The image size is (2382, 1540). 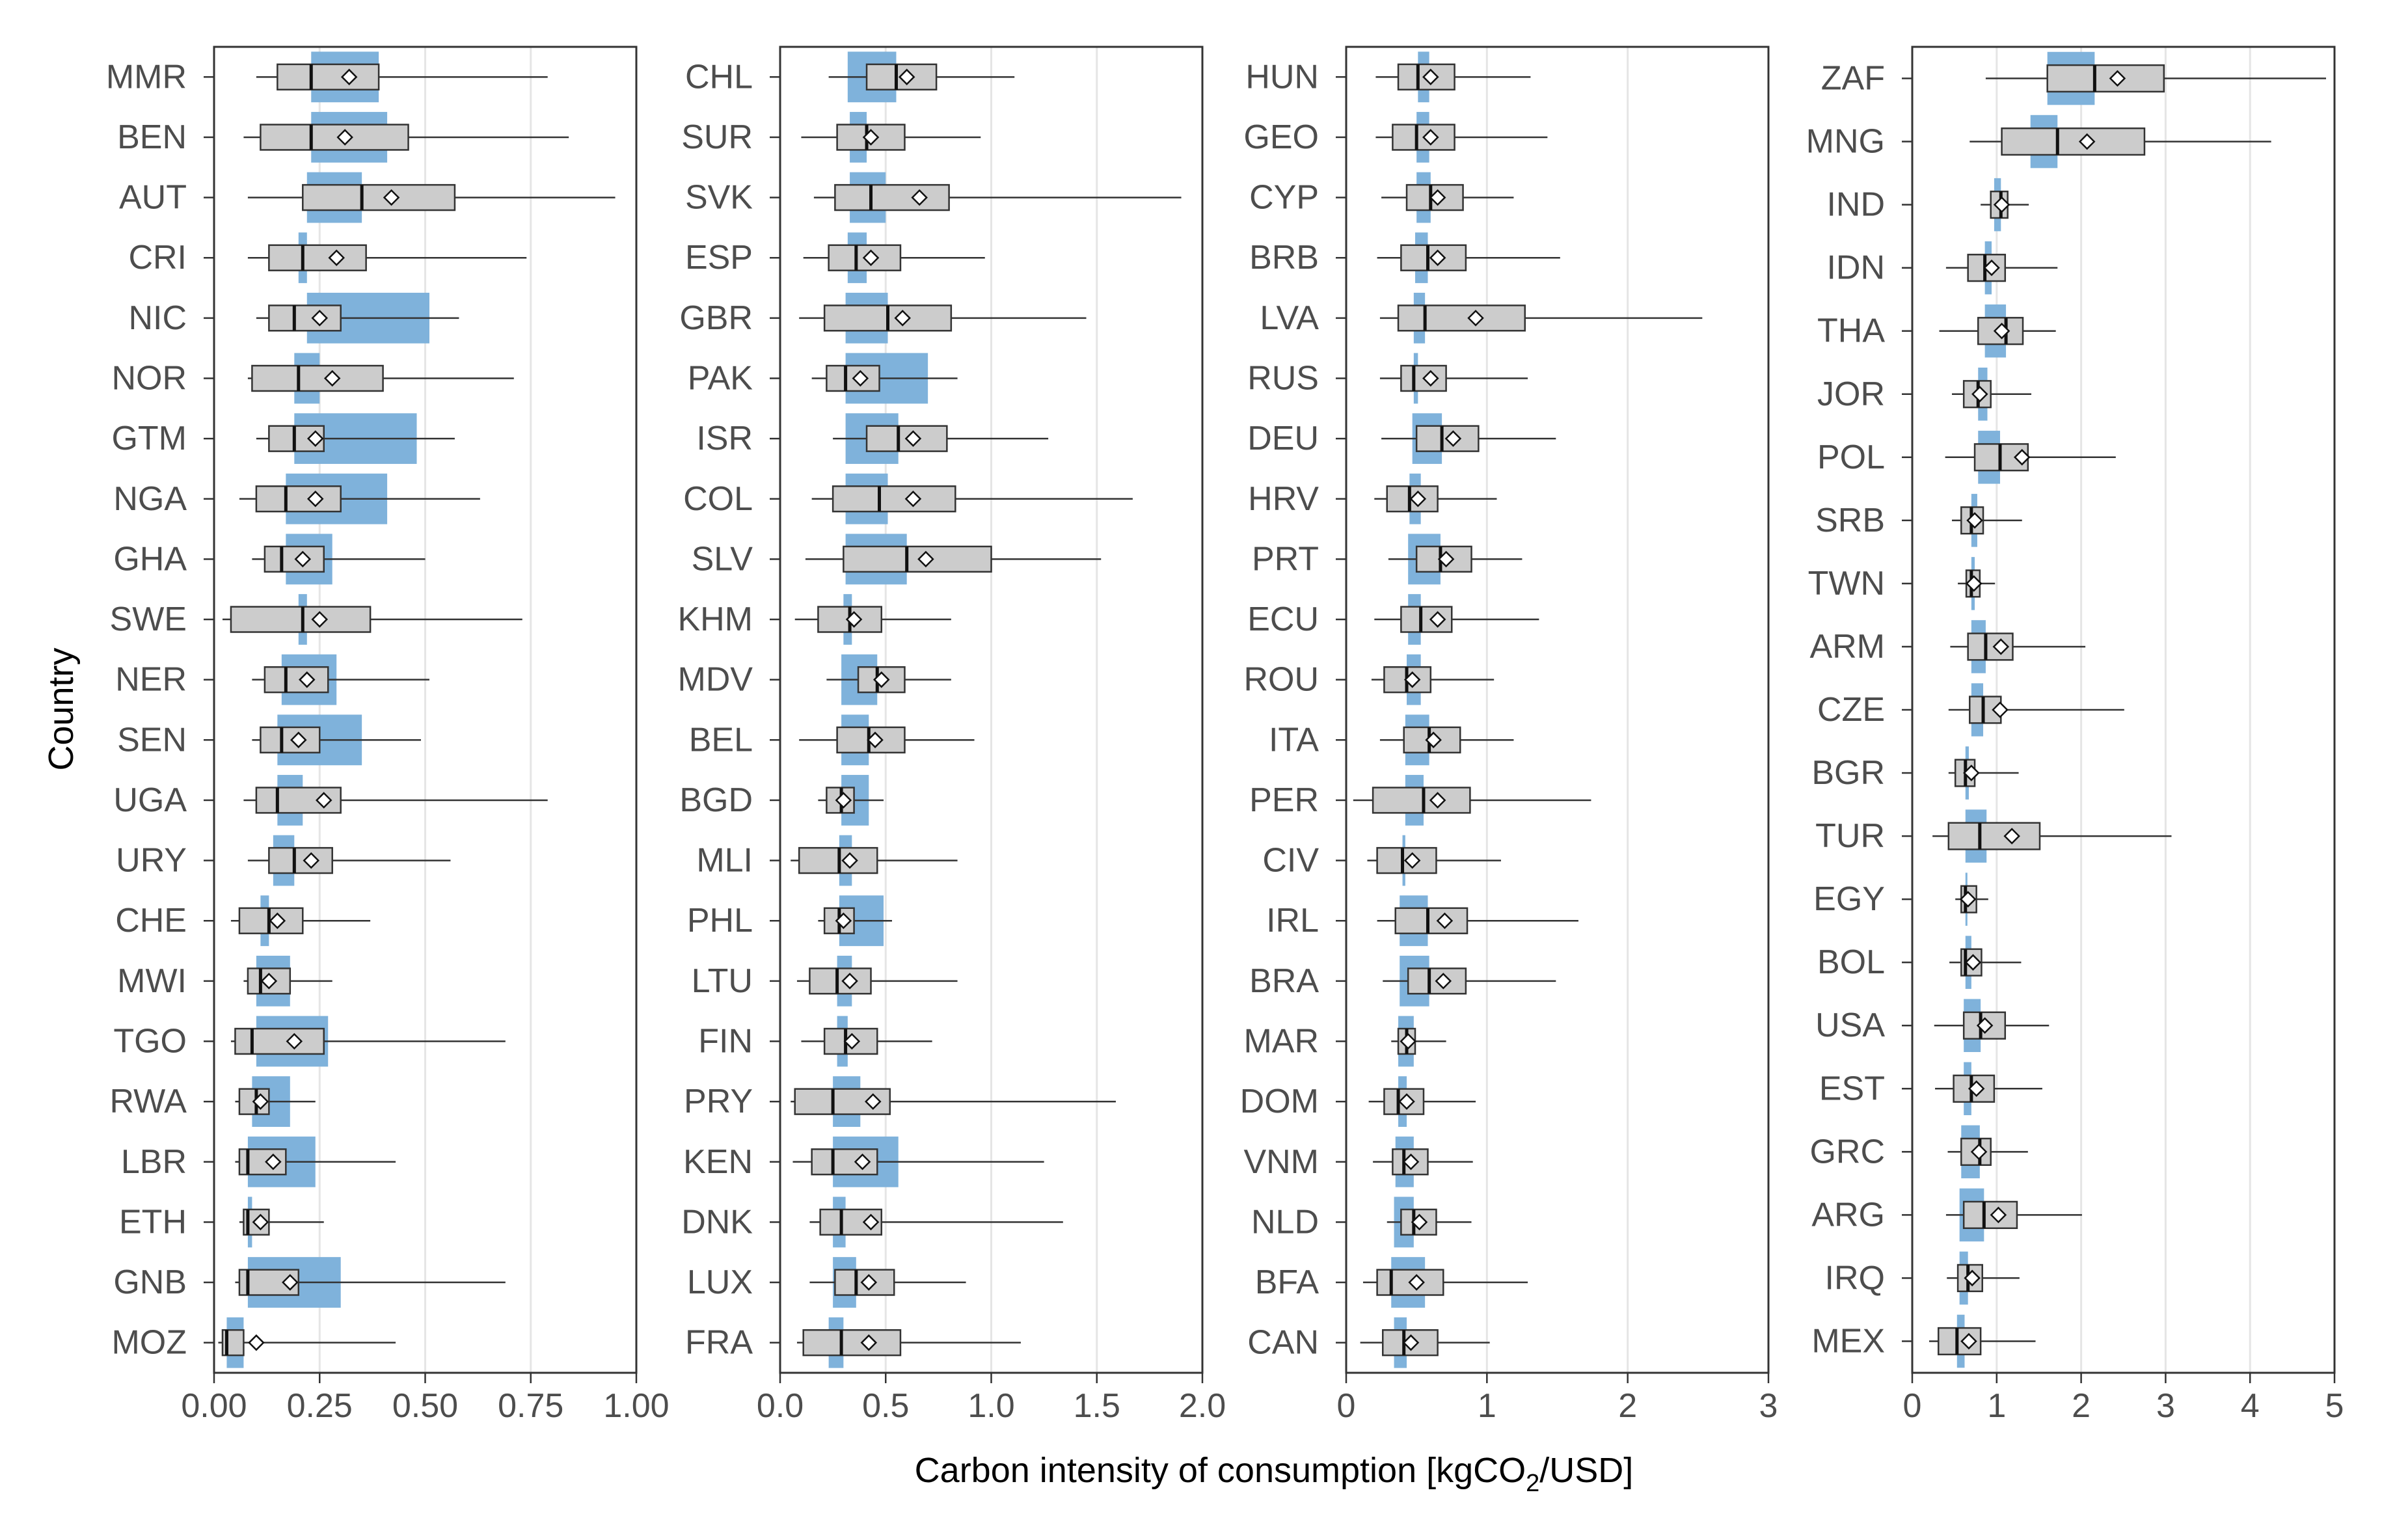 What do you see at coordinates (1393, 619) in the screenshot?
I see `row-ecu: ECU` at bounding box center [1393, 619].